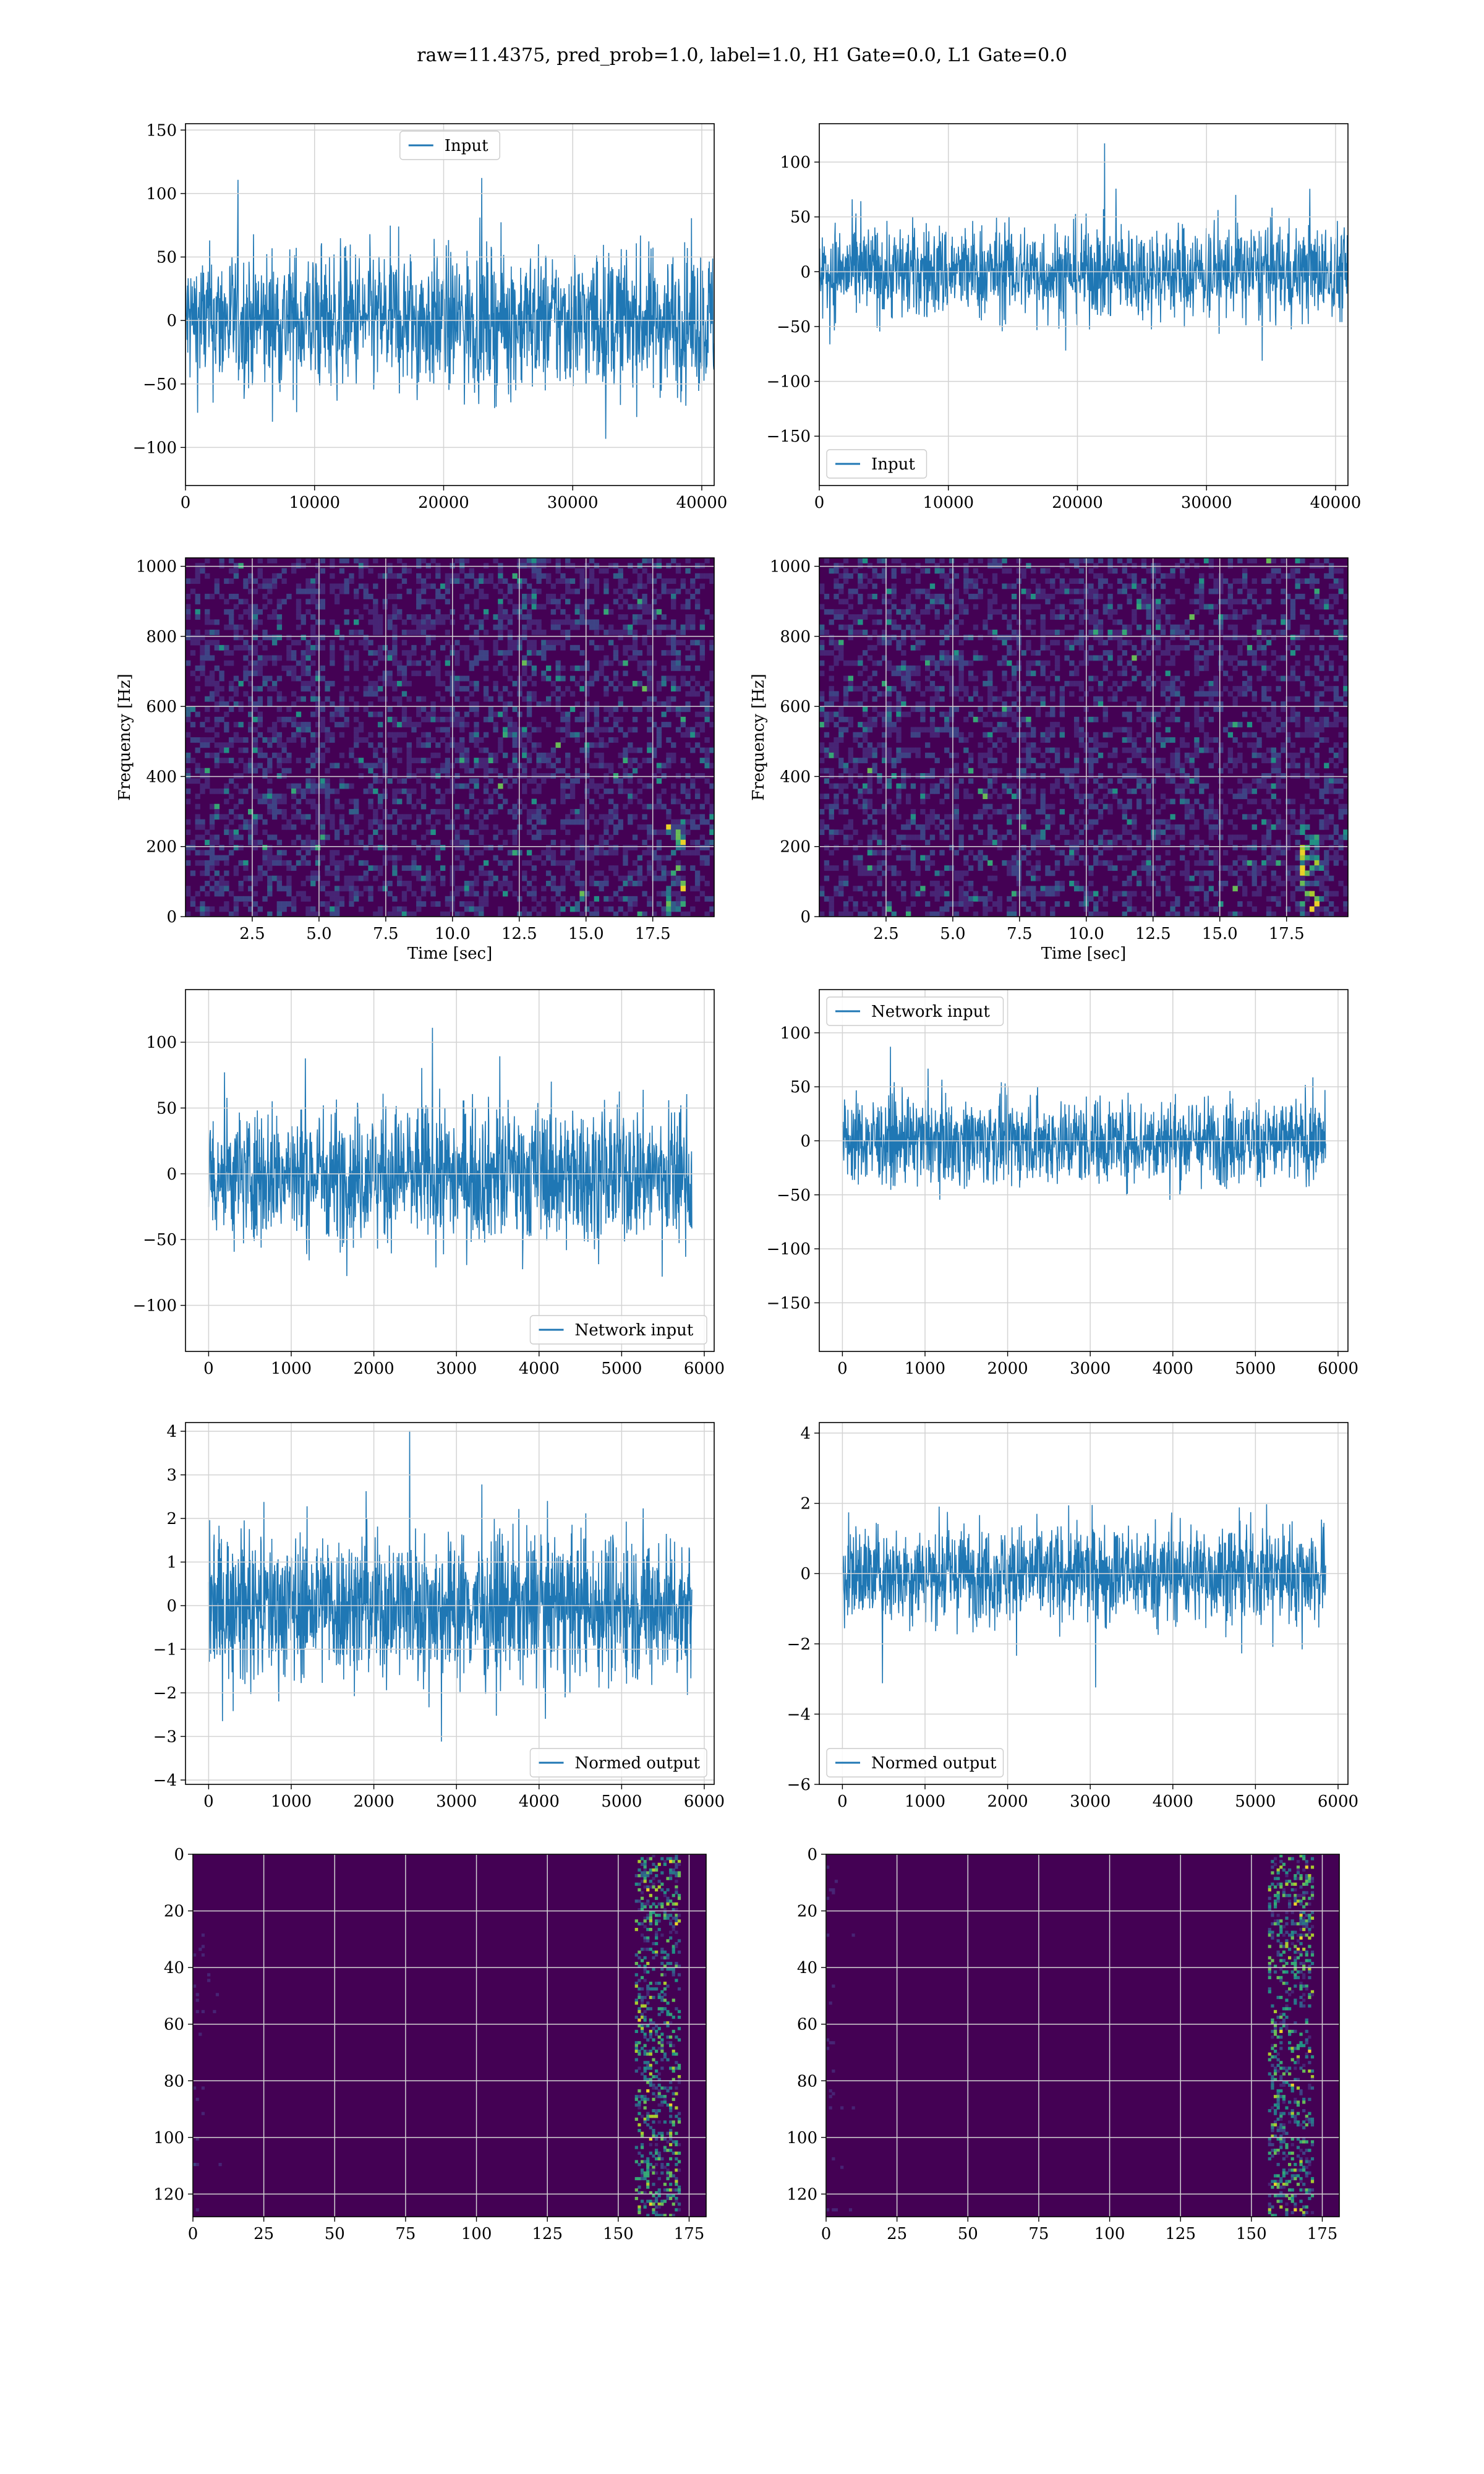  I want to click on y-tick-label: 40, so click(174, 1968).